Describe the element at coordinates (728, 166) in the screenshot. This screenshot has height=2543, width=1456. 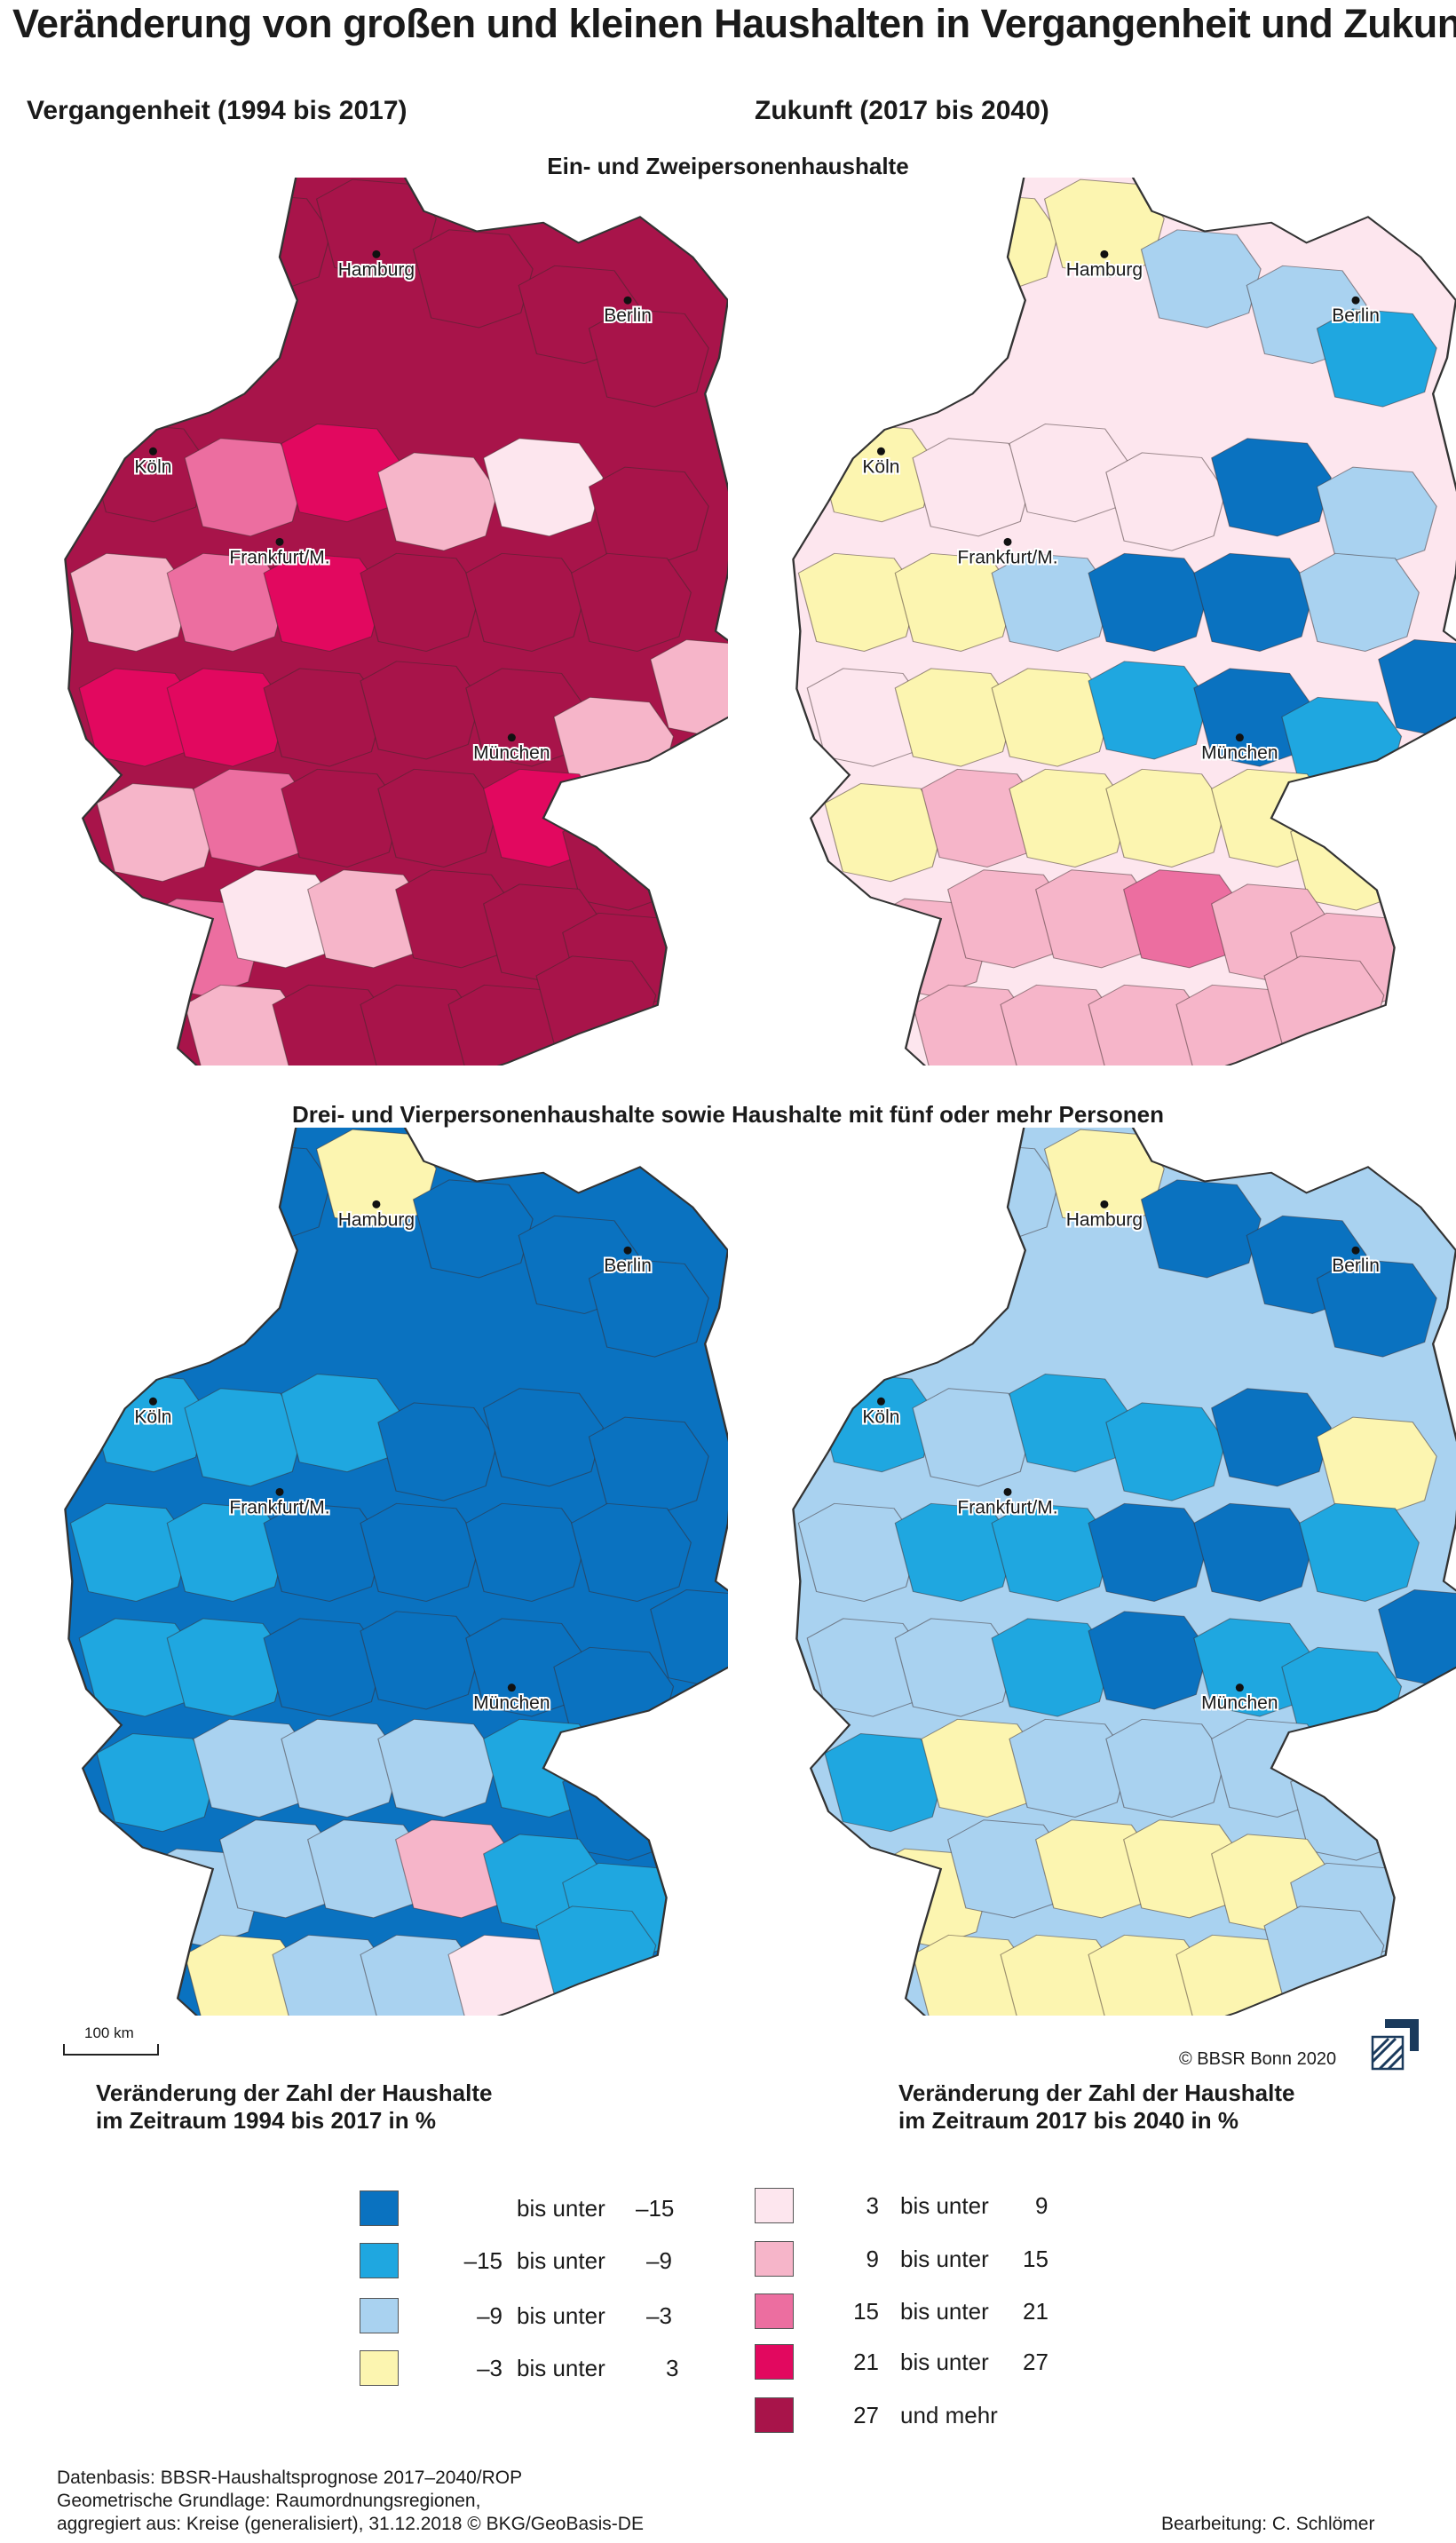
I see `row-title-small-households: Ein- und Zweipersonenhaushalte` at that location.